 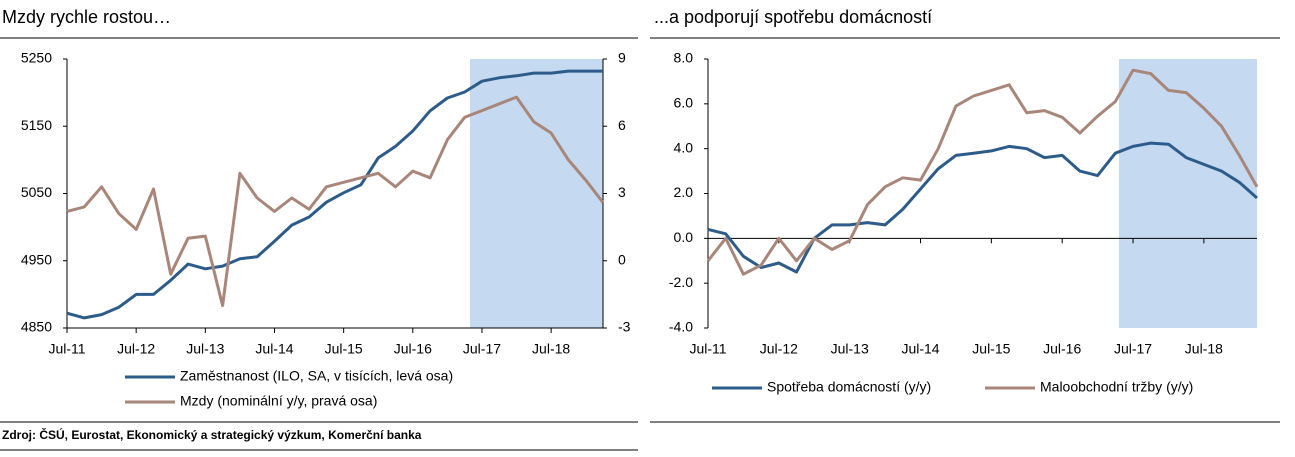 I want to click on legend-label: Mzdy (nominální y/y, pravá osa), so click(x=278, y=401).